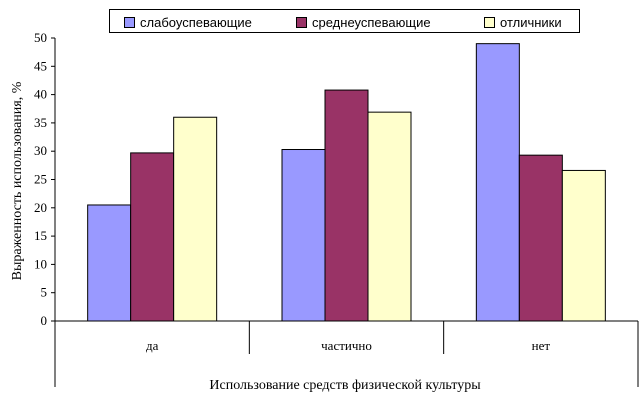 Image resolution: width=642 pixels, height=400 pixels. Describe the element at coordinates (40, 65) in the screenshot. I see `y-tick-label: 45` at that location.